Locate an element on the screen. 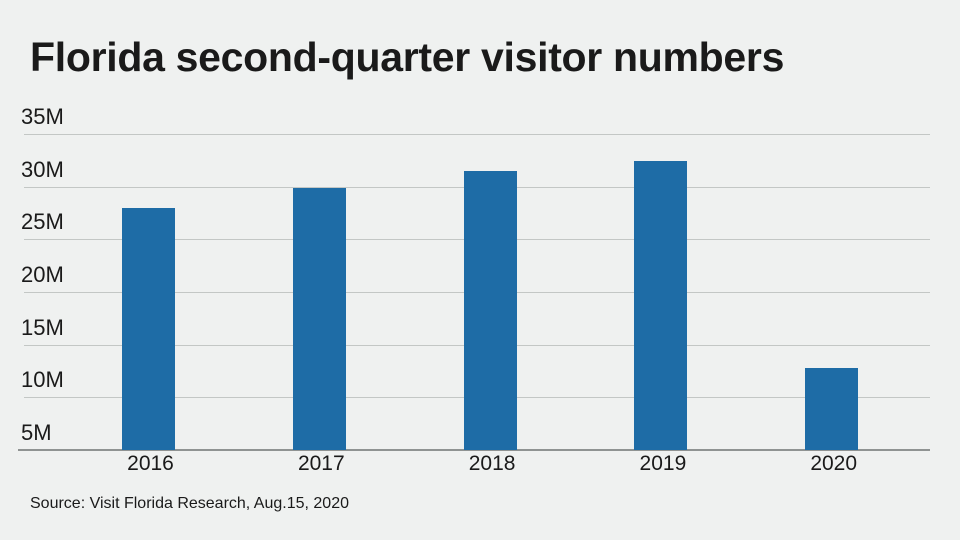  bar-2017 is located at coordinates (319, 318).